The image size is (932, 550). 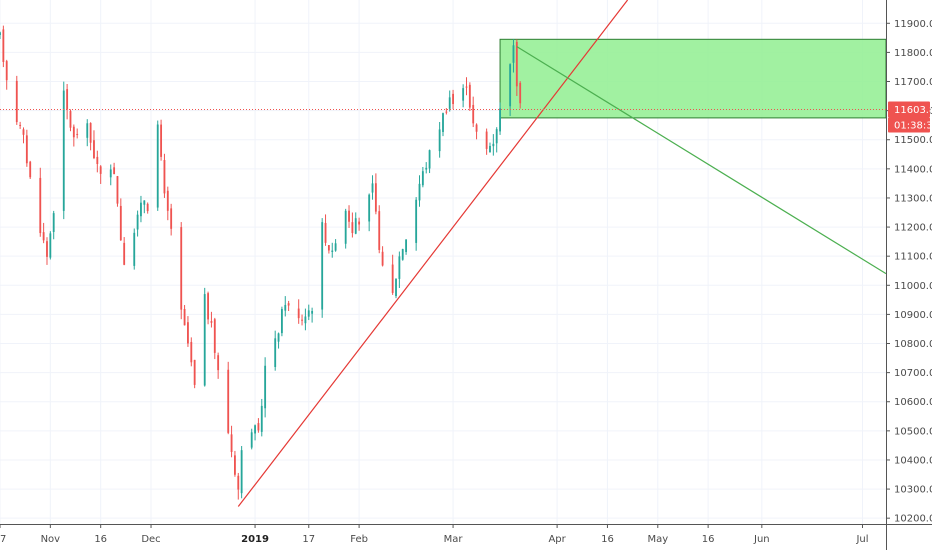 What do you see at coordinates (693, 78) in the screenshot?
I see `resistance-zone` at bounding box center [693, 78].